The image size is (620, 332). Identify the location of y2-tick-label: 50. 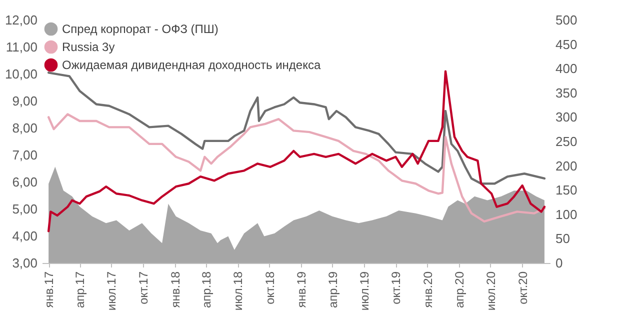
(563, 238).